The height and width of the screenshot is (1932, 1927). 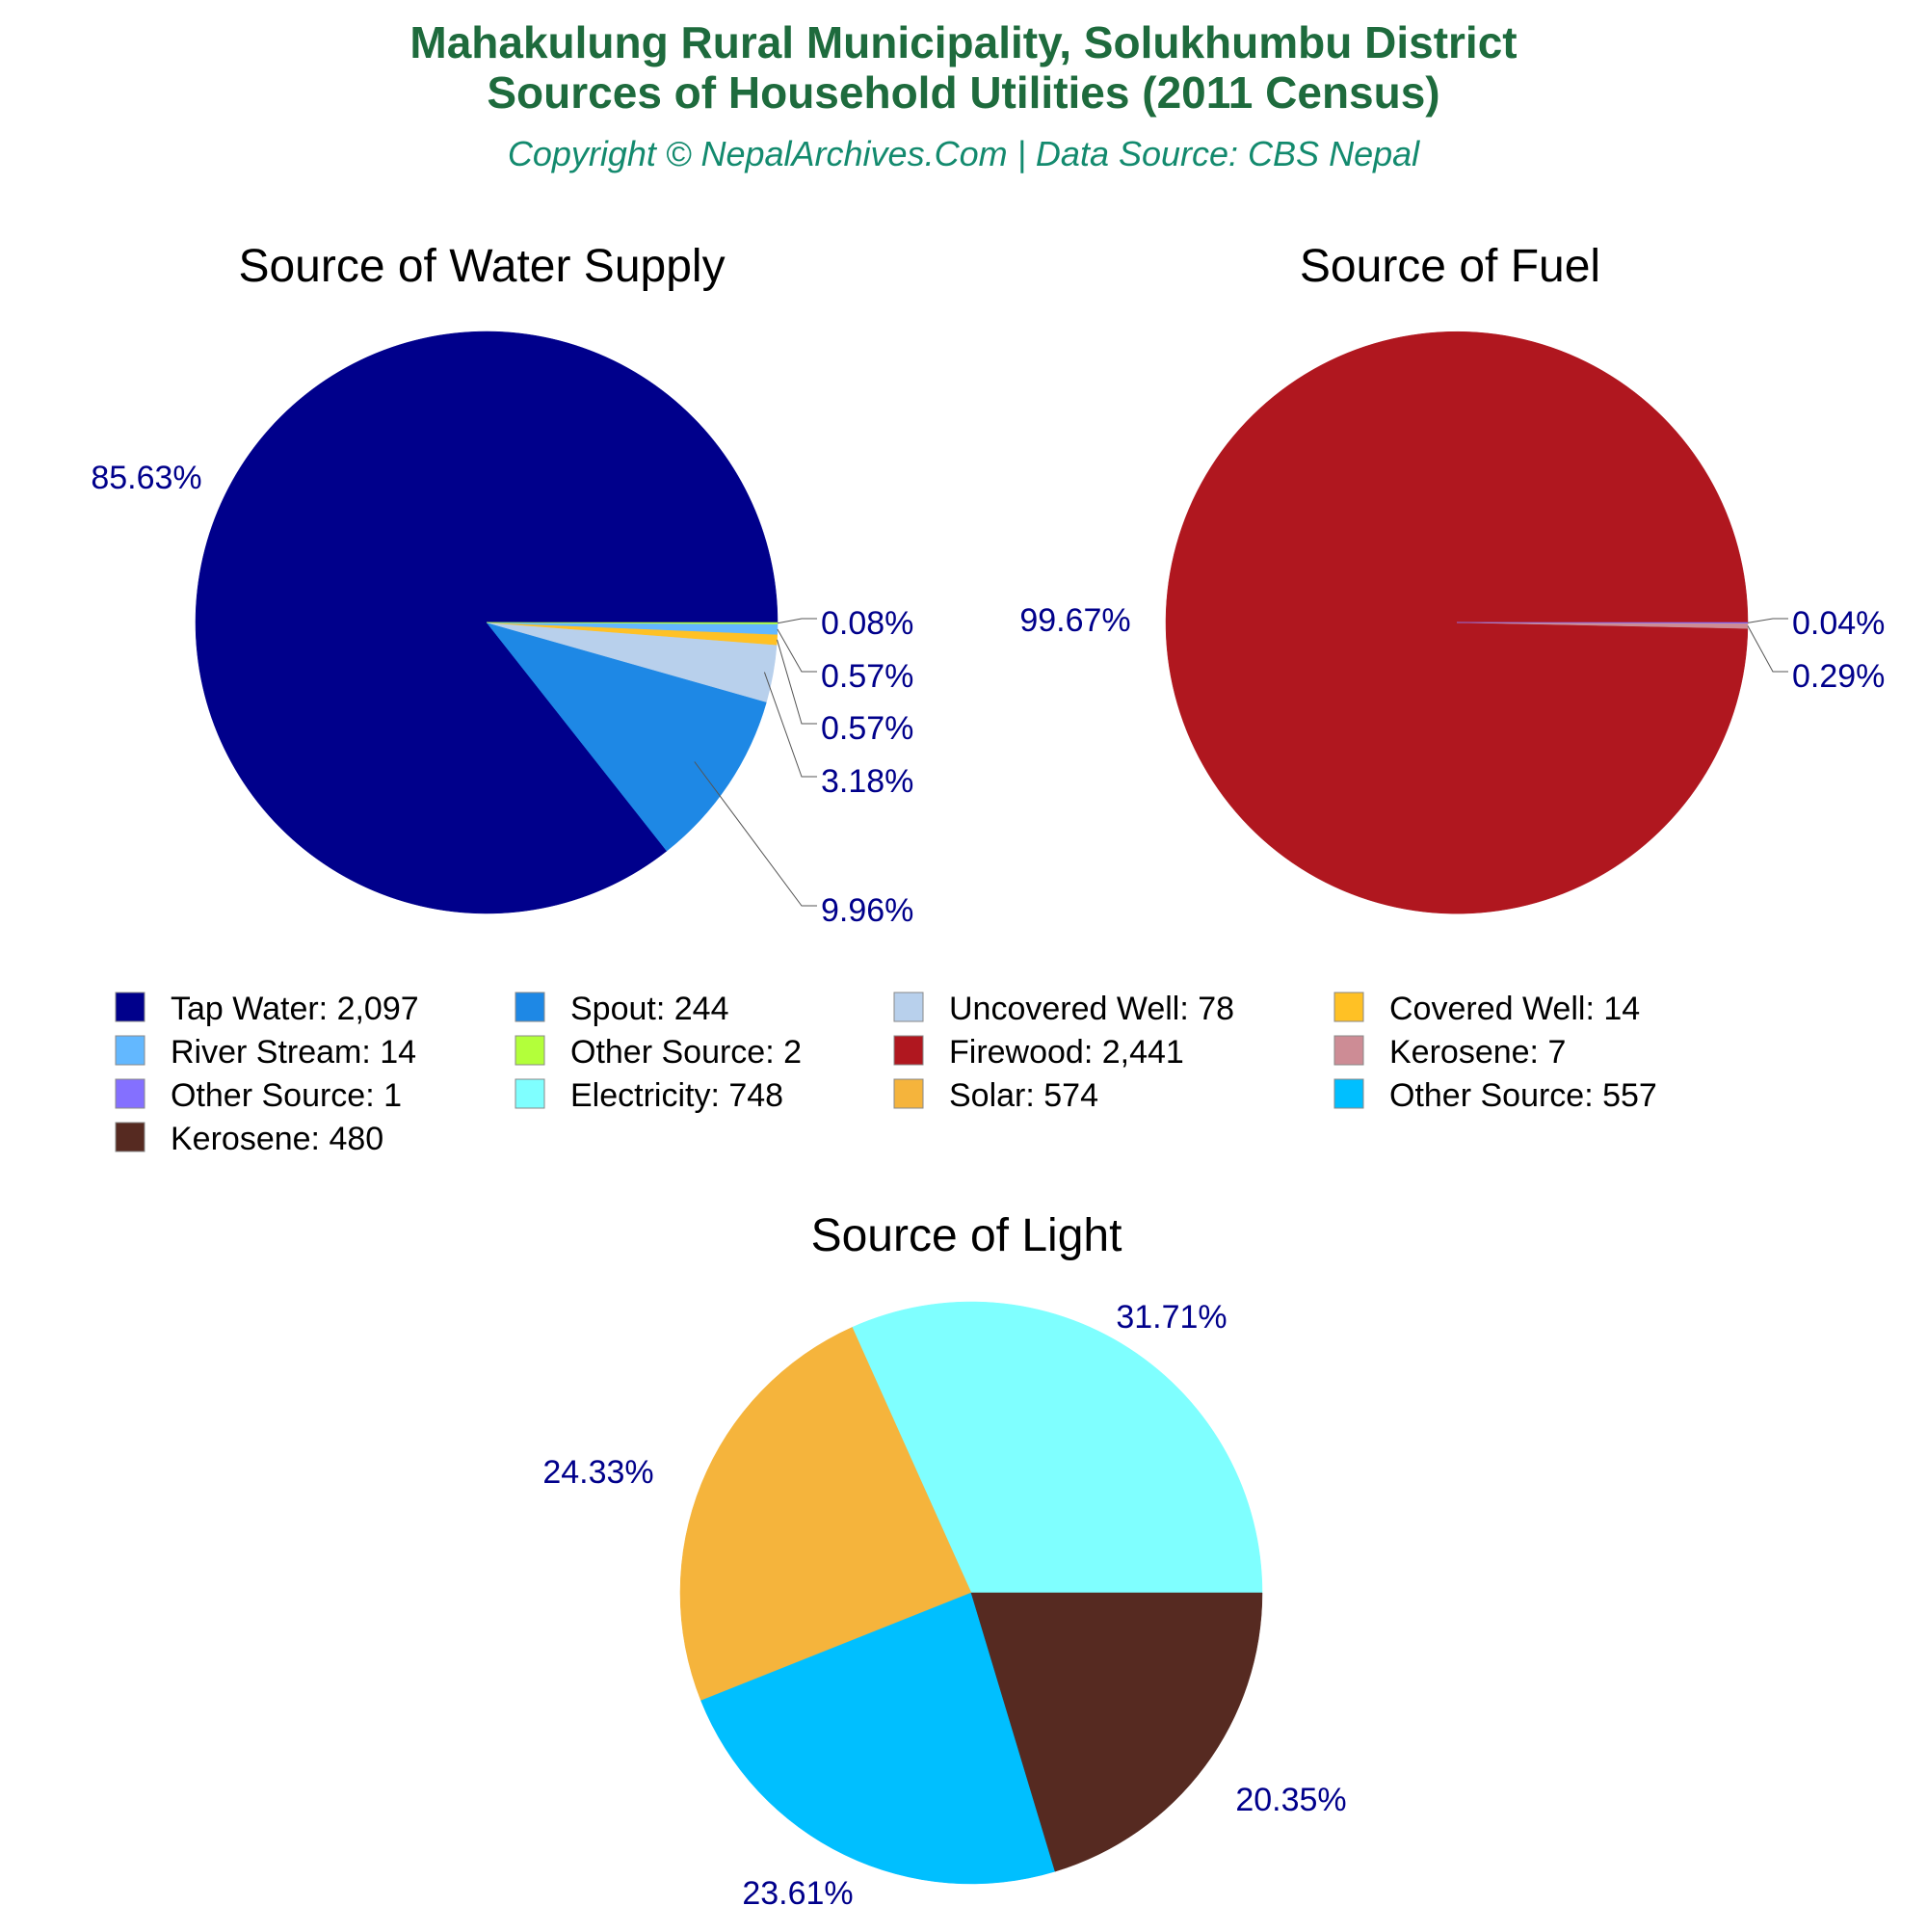 What do you see at coordinates (649, 1009) in the screenshot?
I see `legend-label: Spout: 244` at bounding box center [649, 1009].